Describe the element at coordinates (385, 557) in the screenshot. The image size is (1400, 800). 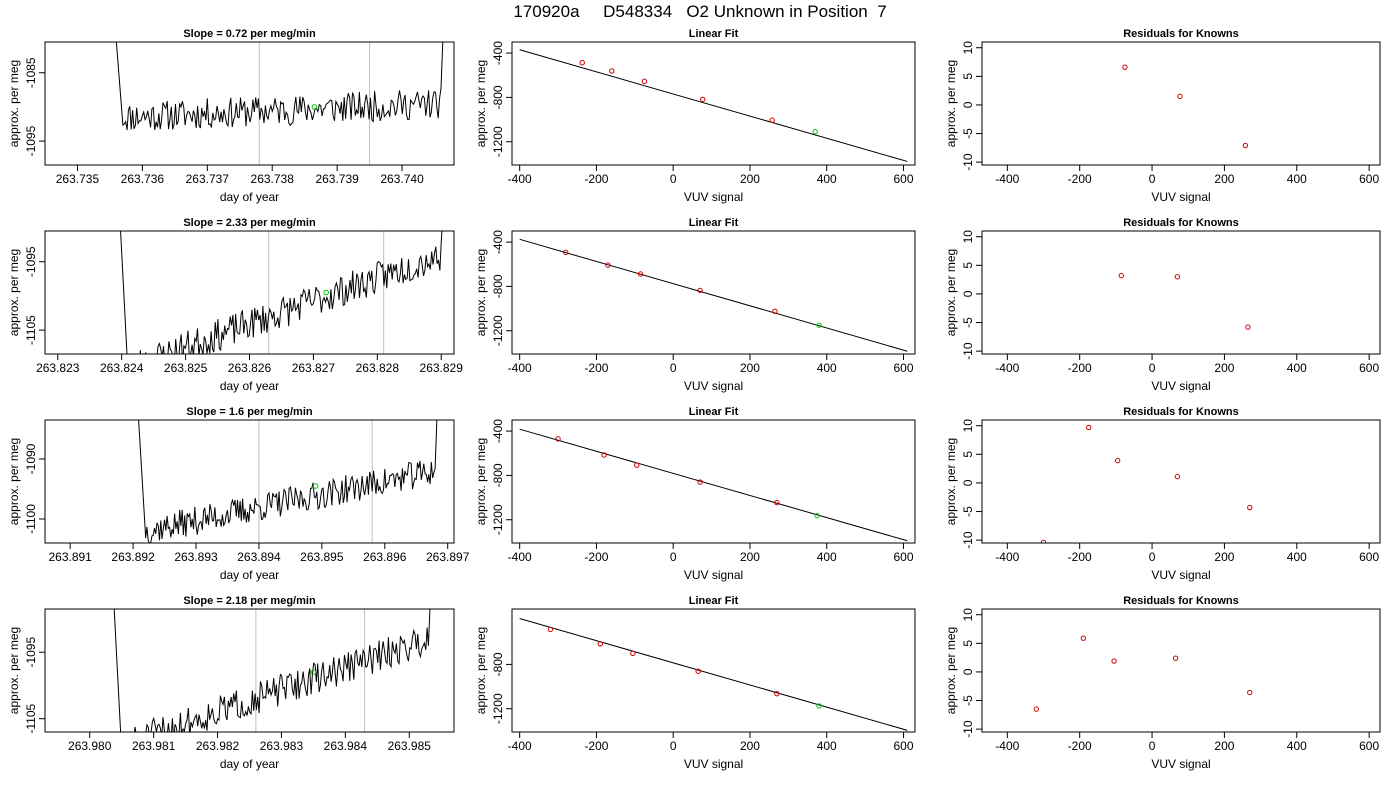
I see `x-tick-label: 263.896` at that location.